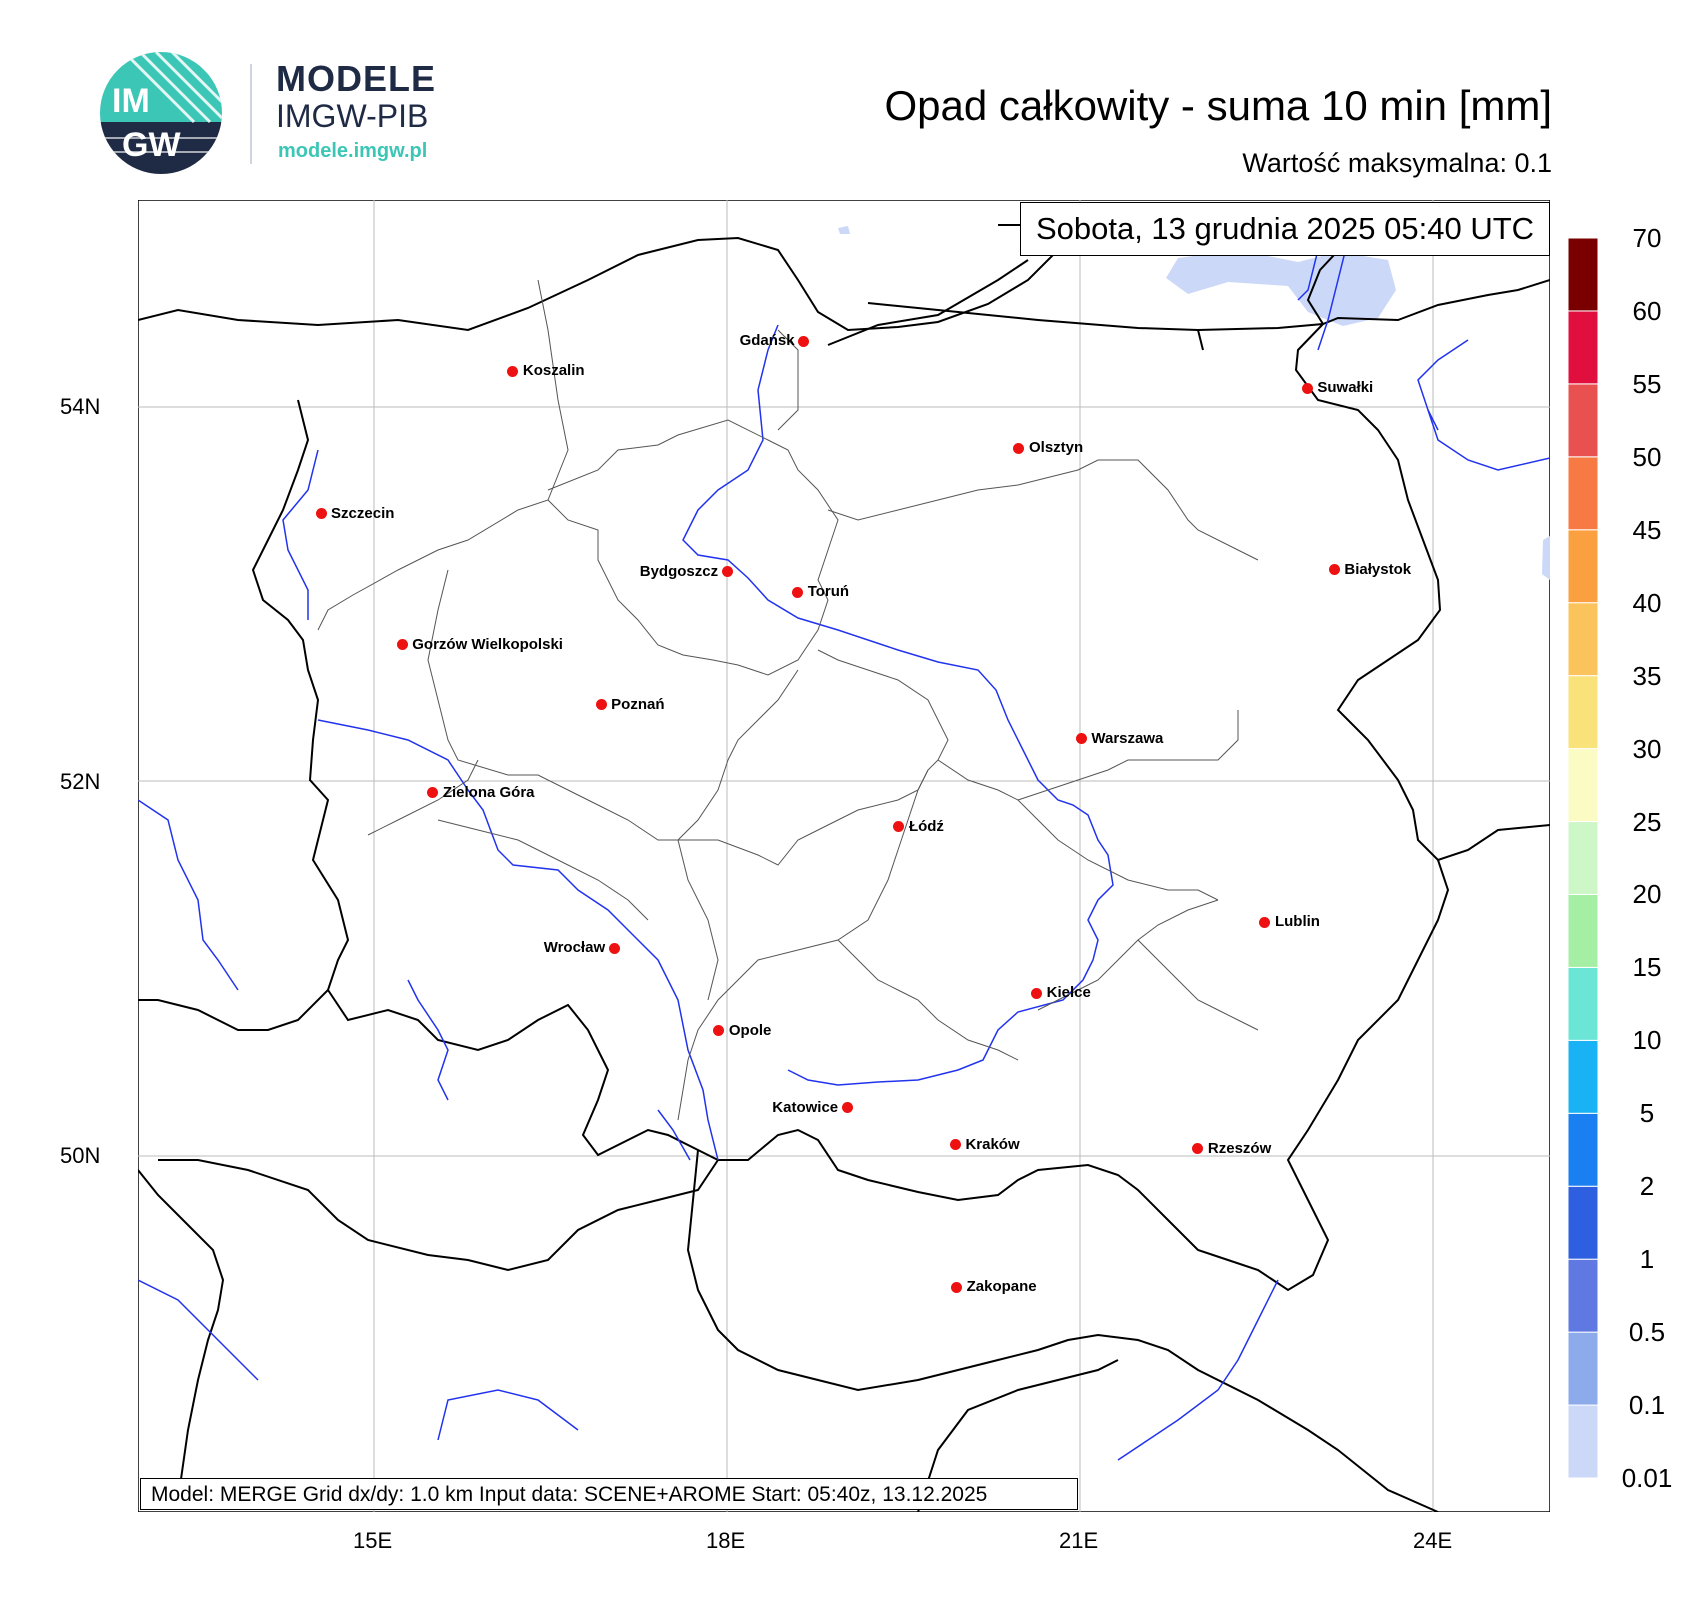 The image size is (1700, 1600). What do you see at coordinates (488, 792) in the screenshot?
I see `city-label: Zielona Góra` at bounding box center [488, 792].